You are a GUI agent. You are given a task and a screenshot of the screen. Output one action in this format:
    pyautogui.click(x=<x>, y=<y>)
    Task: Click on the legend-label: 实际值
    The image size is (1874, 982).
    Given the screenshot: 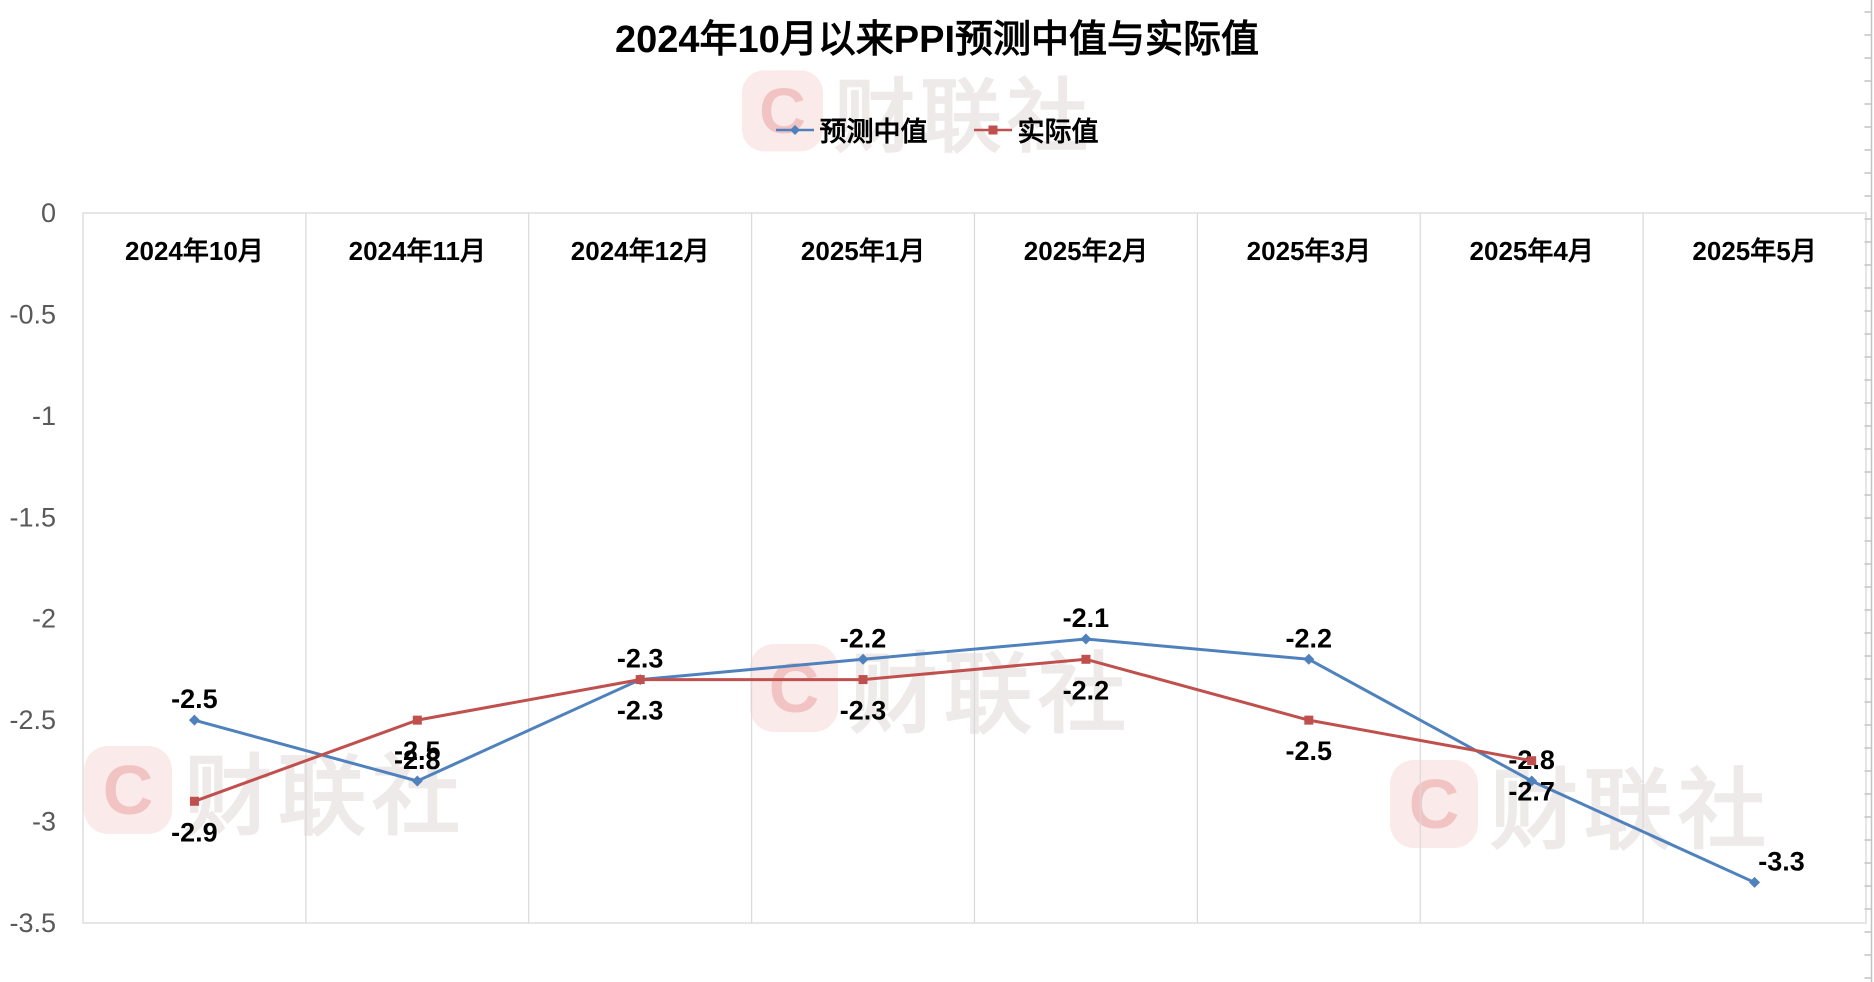 What is the action you would take?
    pyautogui.click(x=1058, y=132)
    